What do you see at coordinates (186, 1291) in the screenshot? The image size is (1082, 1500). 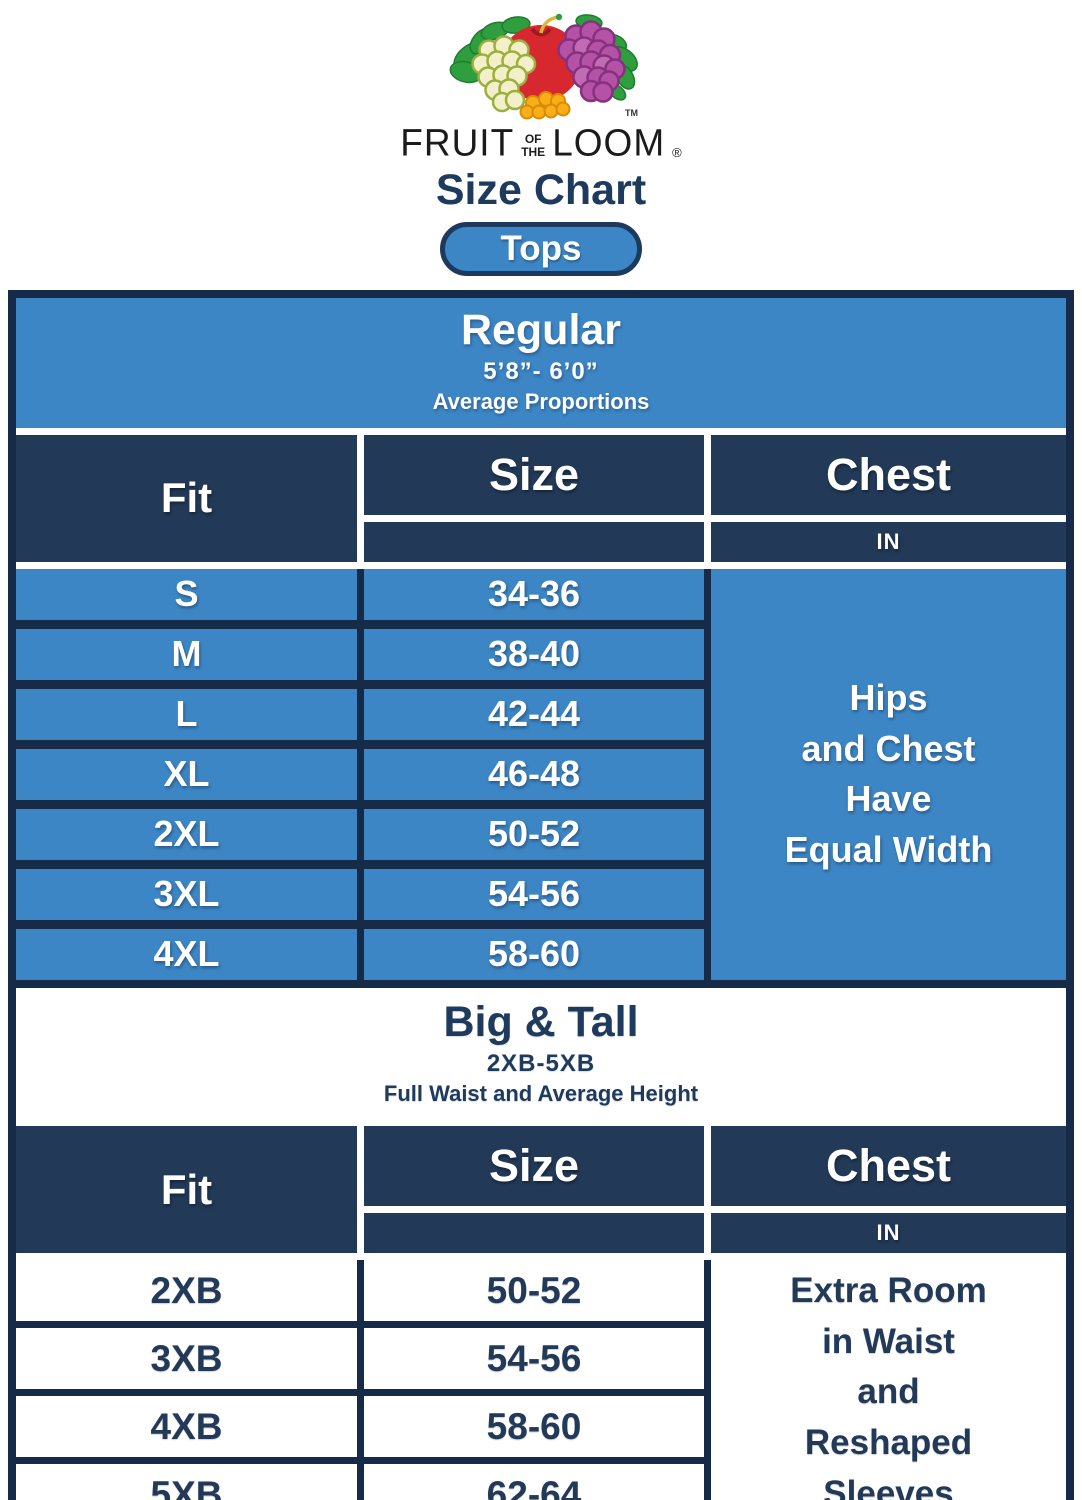 I see `size-cell: 2XB` at bounding box center [186, 1291].